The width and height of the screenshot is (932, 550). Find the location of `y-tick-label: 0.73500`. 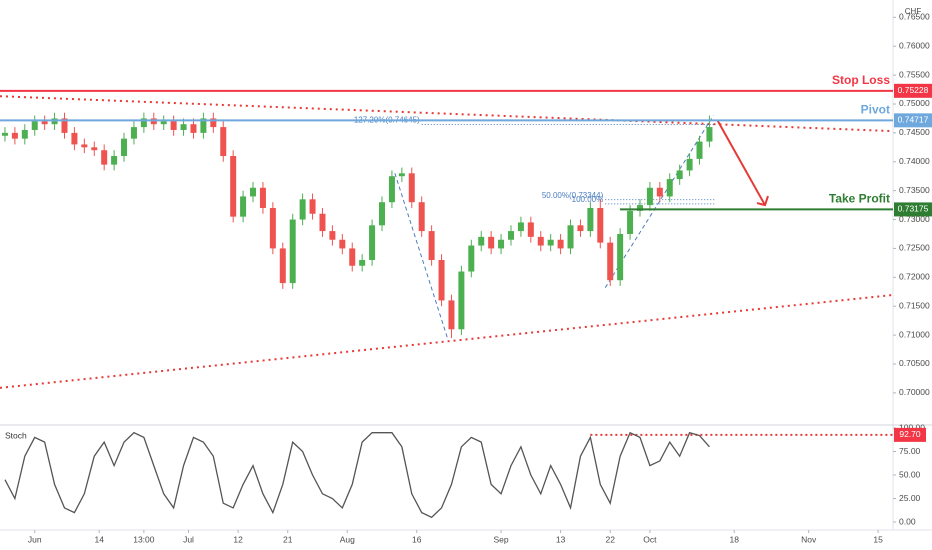

y-tick-label: 0.73500 is located at coordinates (914, 190).